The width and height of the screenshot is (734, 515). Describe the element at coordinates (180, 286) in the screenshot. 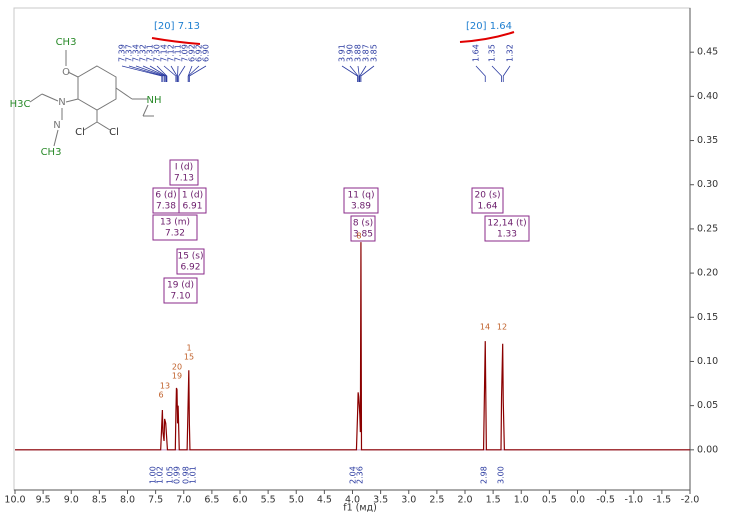

I see `multiplet-atoms: 19 (d)` at that location.